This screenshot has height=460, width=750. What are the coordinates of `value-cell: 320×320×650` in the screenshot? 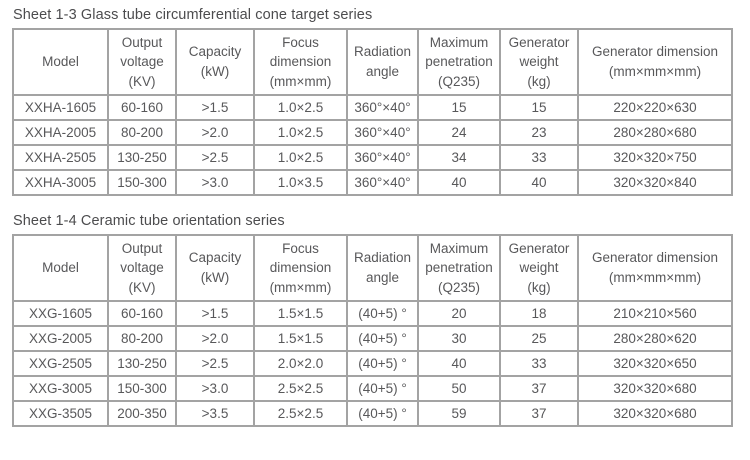 It's located at (655, 363).